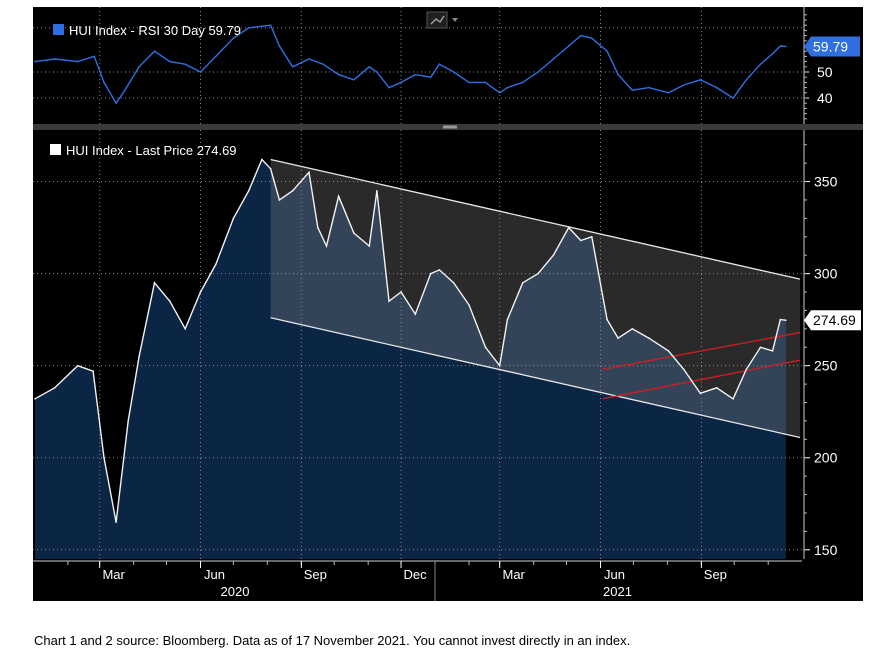 This screenshot has width=871, height=657. Describe the element at coordinates (235, 591) in the screenshot. I see `x-year-label: 2020` at that location.